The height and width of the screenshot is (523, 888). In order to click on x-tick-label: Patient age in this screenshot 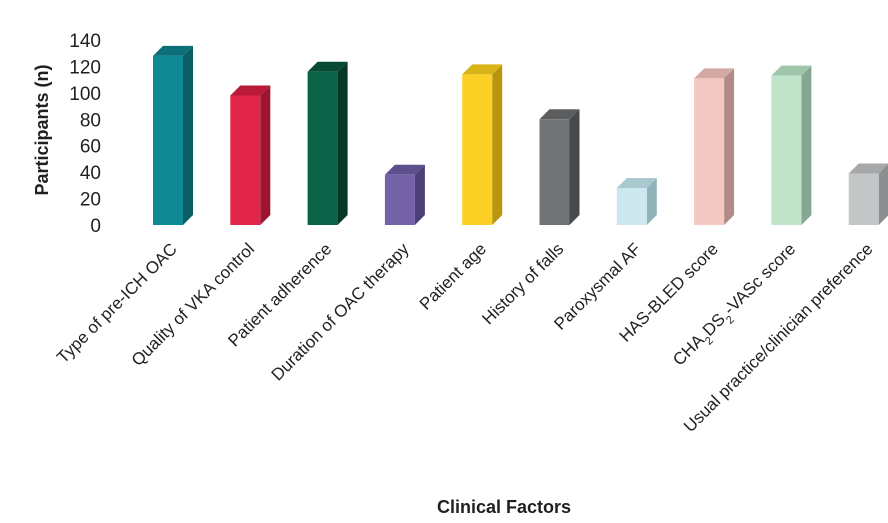, I will do `click(453, 276)`.